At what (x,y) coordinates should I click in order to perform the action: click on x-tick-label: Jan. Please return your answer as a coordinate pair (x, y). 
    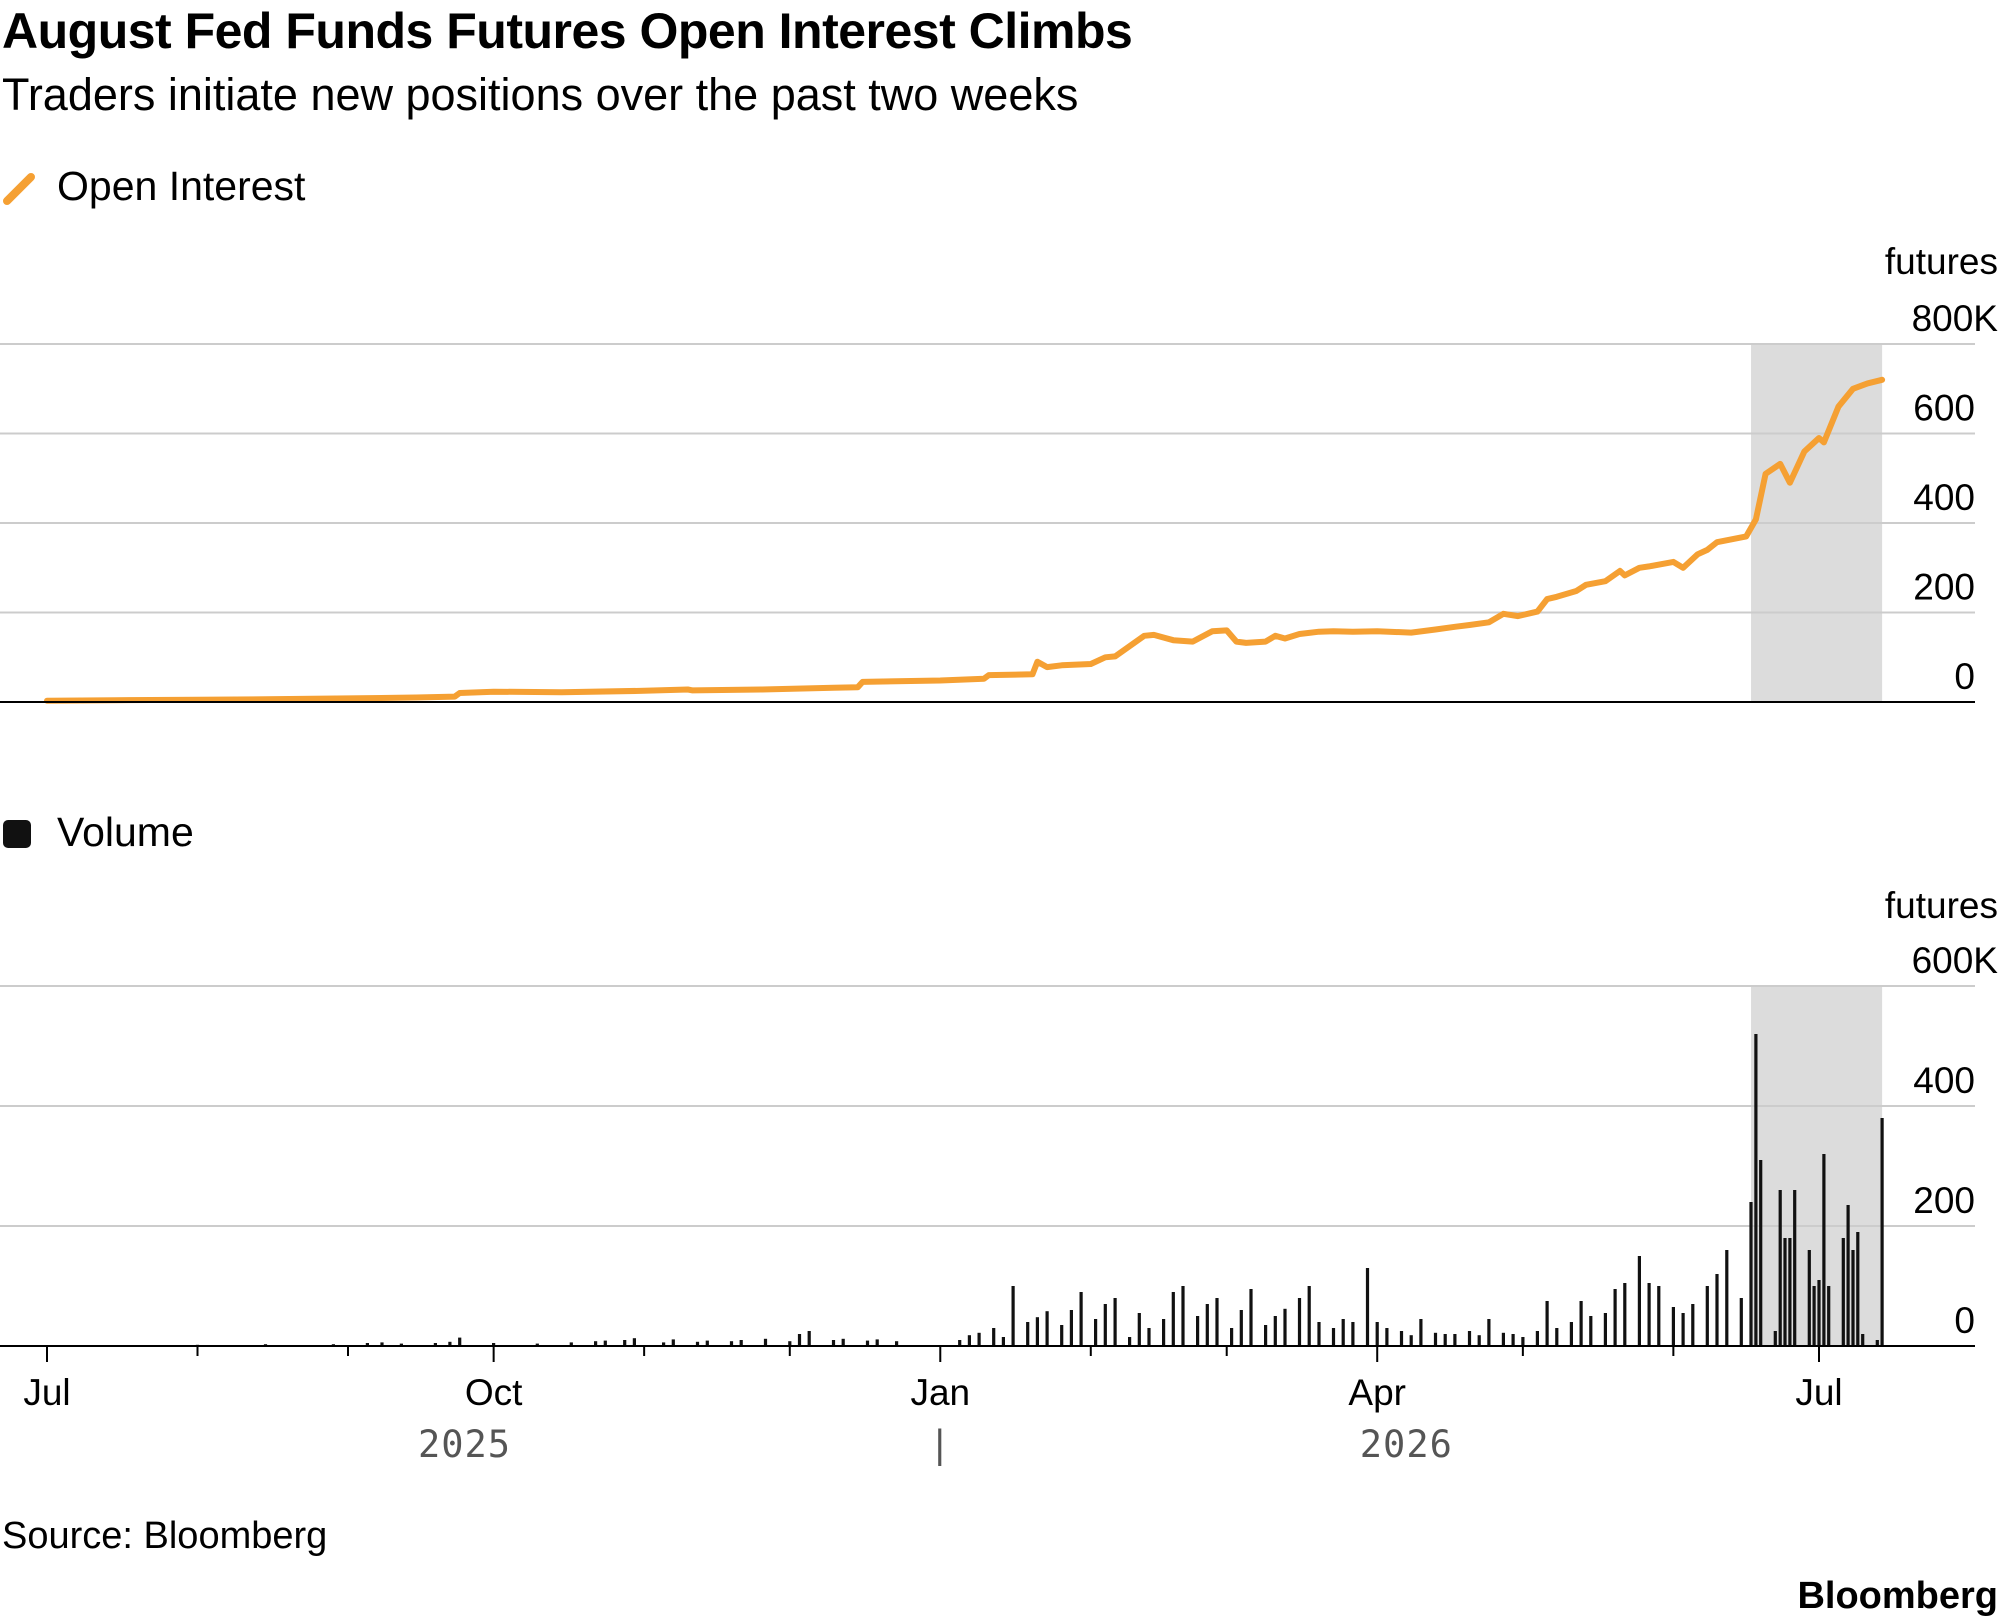
    Looking at the image, I should click on (940, 1392).